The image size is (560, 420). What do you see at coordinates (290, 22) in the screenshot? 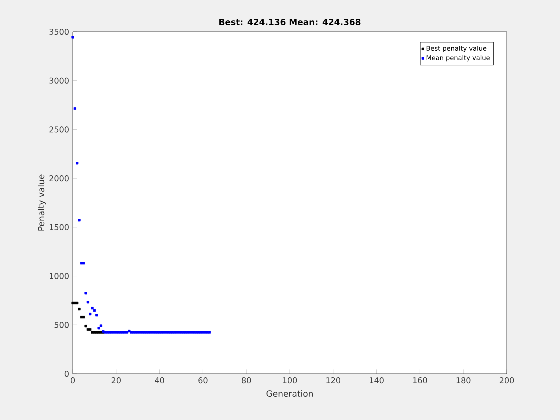
I see `chart-title: Best: 424.136 Mean: 424.368` at bounding box center [290, 22].